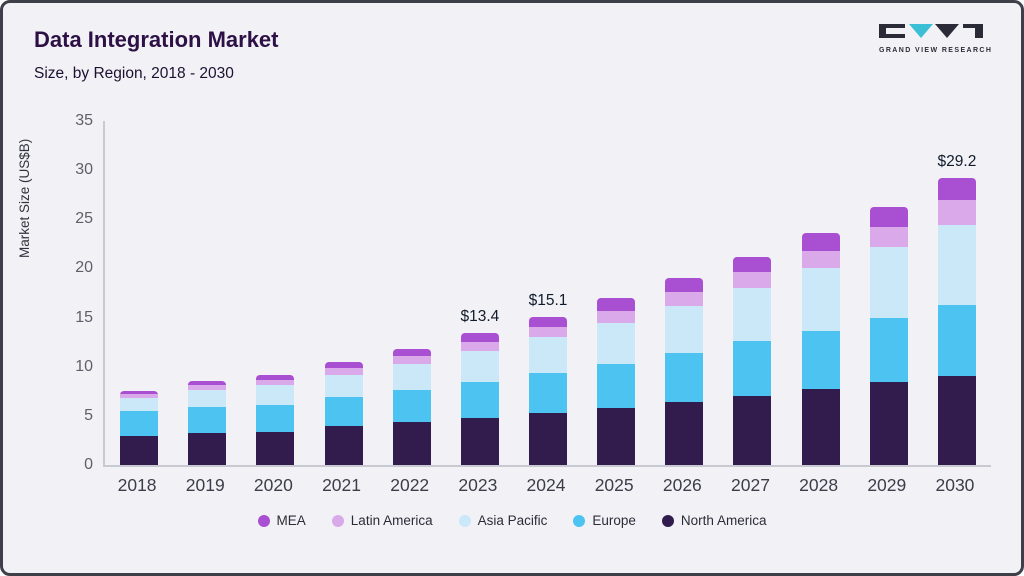 This screenshot has width=1024, height=576. I want to click on y-tick-label: 20, so click(84, 268).